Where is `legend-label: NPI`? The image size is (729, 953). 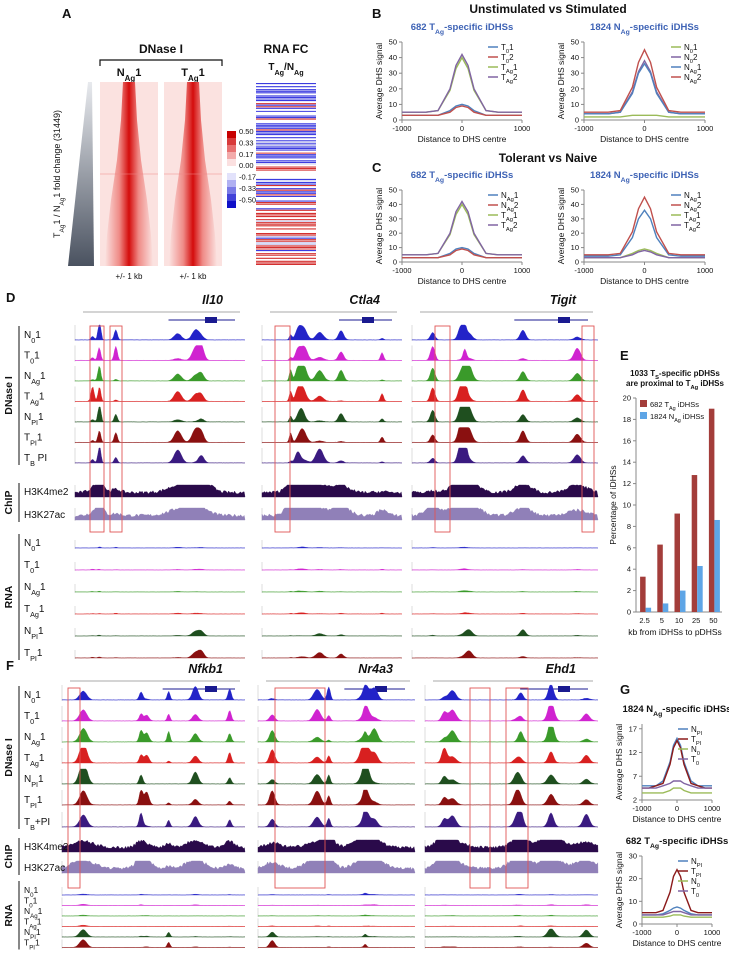
legend-label: NPI is located at coordinates (697, 731).